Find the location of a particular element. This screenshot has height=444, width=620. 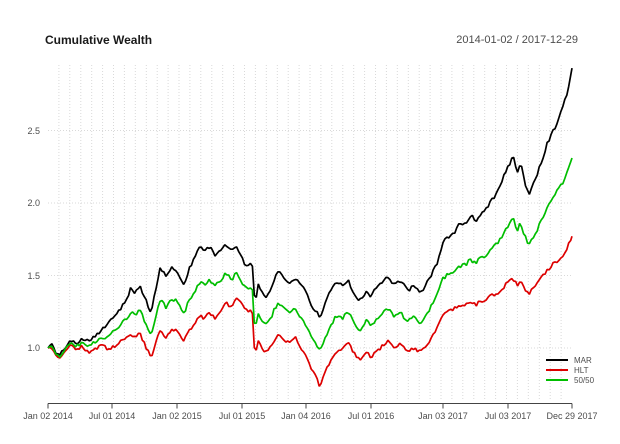

x-tick-label: Jan 03 2017 is located at coordinates (443, 416).